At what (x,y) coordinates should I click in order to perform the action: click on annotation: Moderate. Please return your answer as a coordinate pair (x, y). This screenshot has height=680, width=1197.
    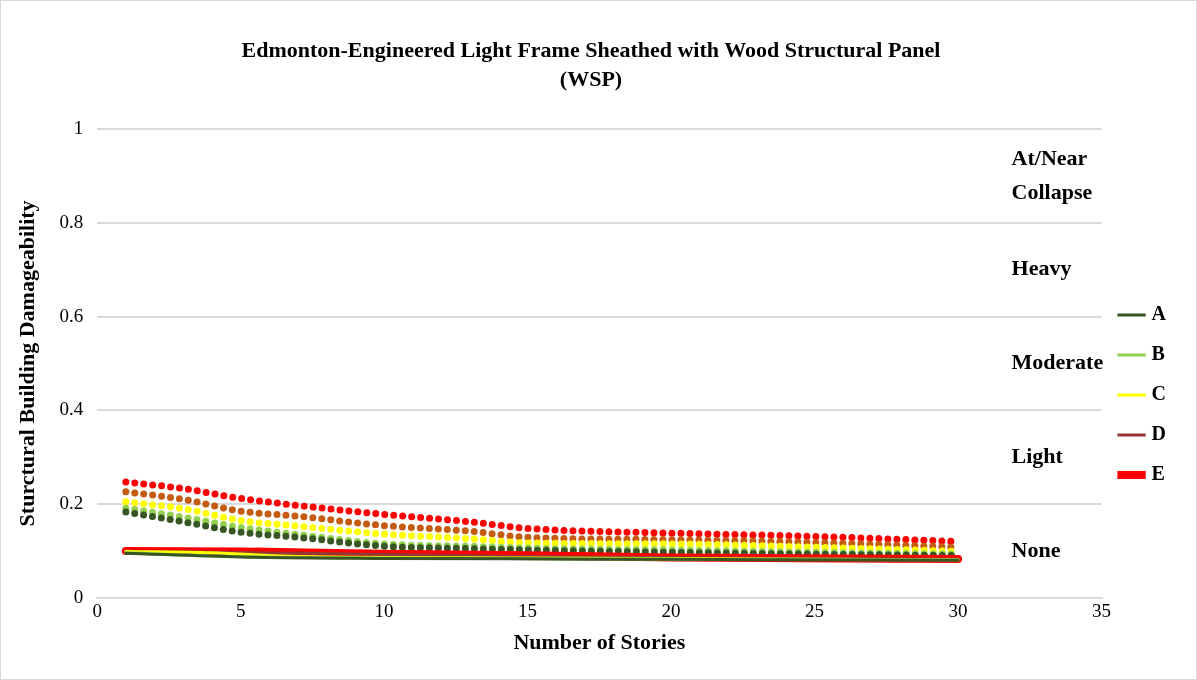
    Looking at the image, I should click on (1057, 362).